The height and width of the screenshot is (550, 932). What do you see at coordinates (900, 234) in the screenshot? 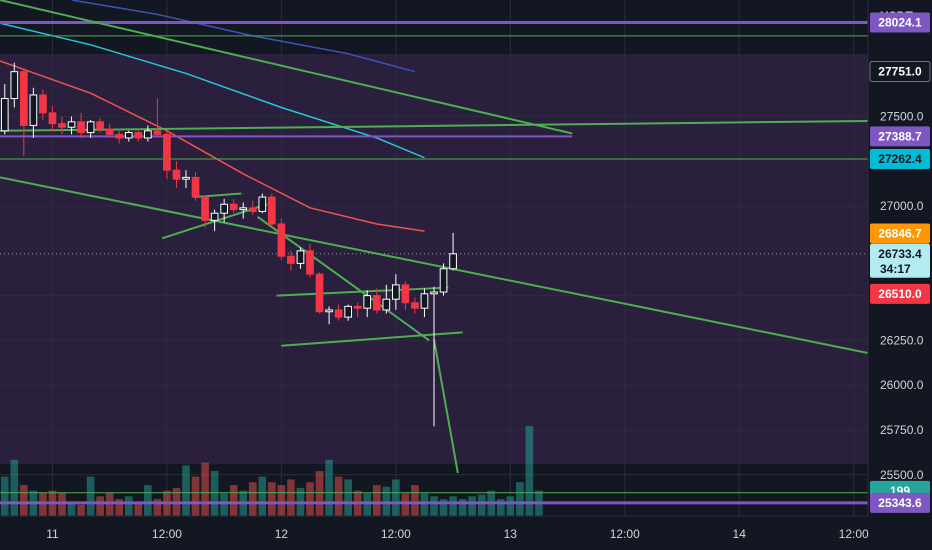
I see `price-badge-label: 26846.7` at bounding box center [900, 234].